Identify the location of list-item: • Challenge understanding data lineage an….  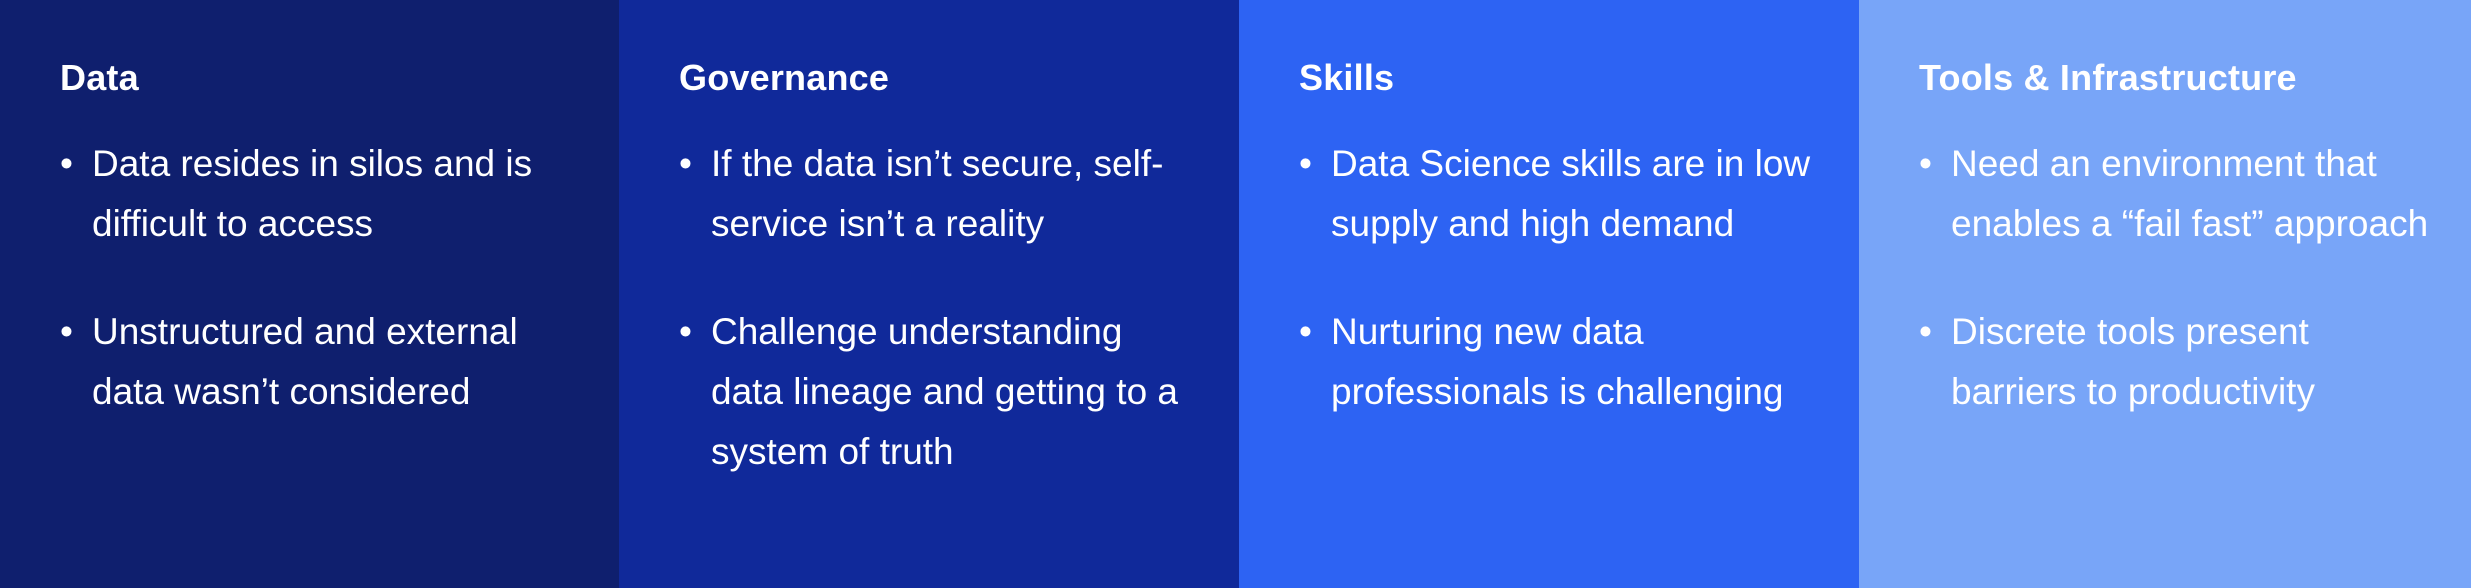
(939, 392).